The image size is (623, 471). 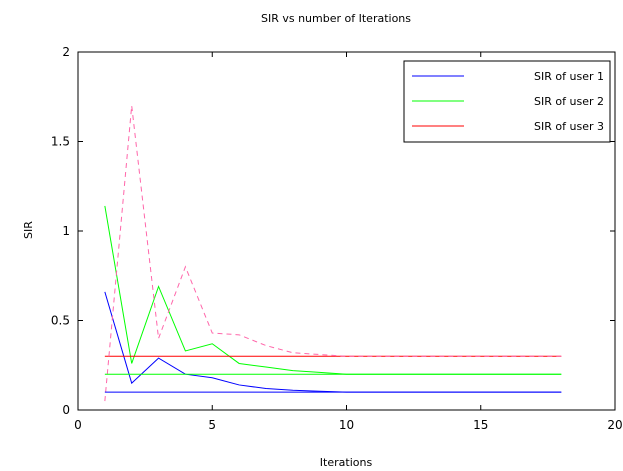 What do you see at coordinates (336, 18) in the screenshot?
I see `chart-title: SIR vs number of Iterations` at bounding box center [336, 18].